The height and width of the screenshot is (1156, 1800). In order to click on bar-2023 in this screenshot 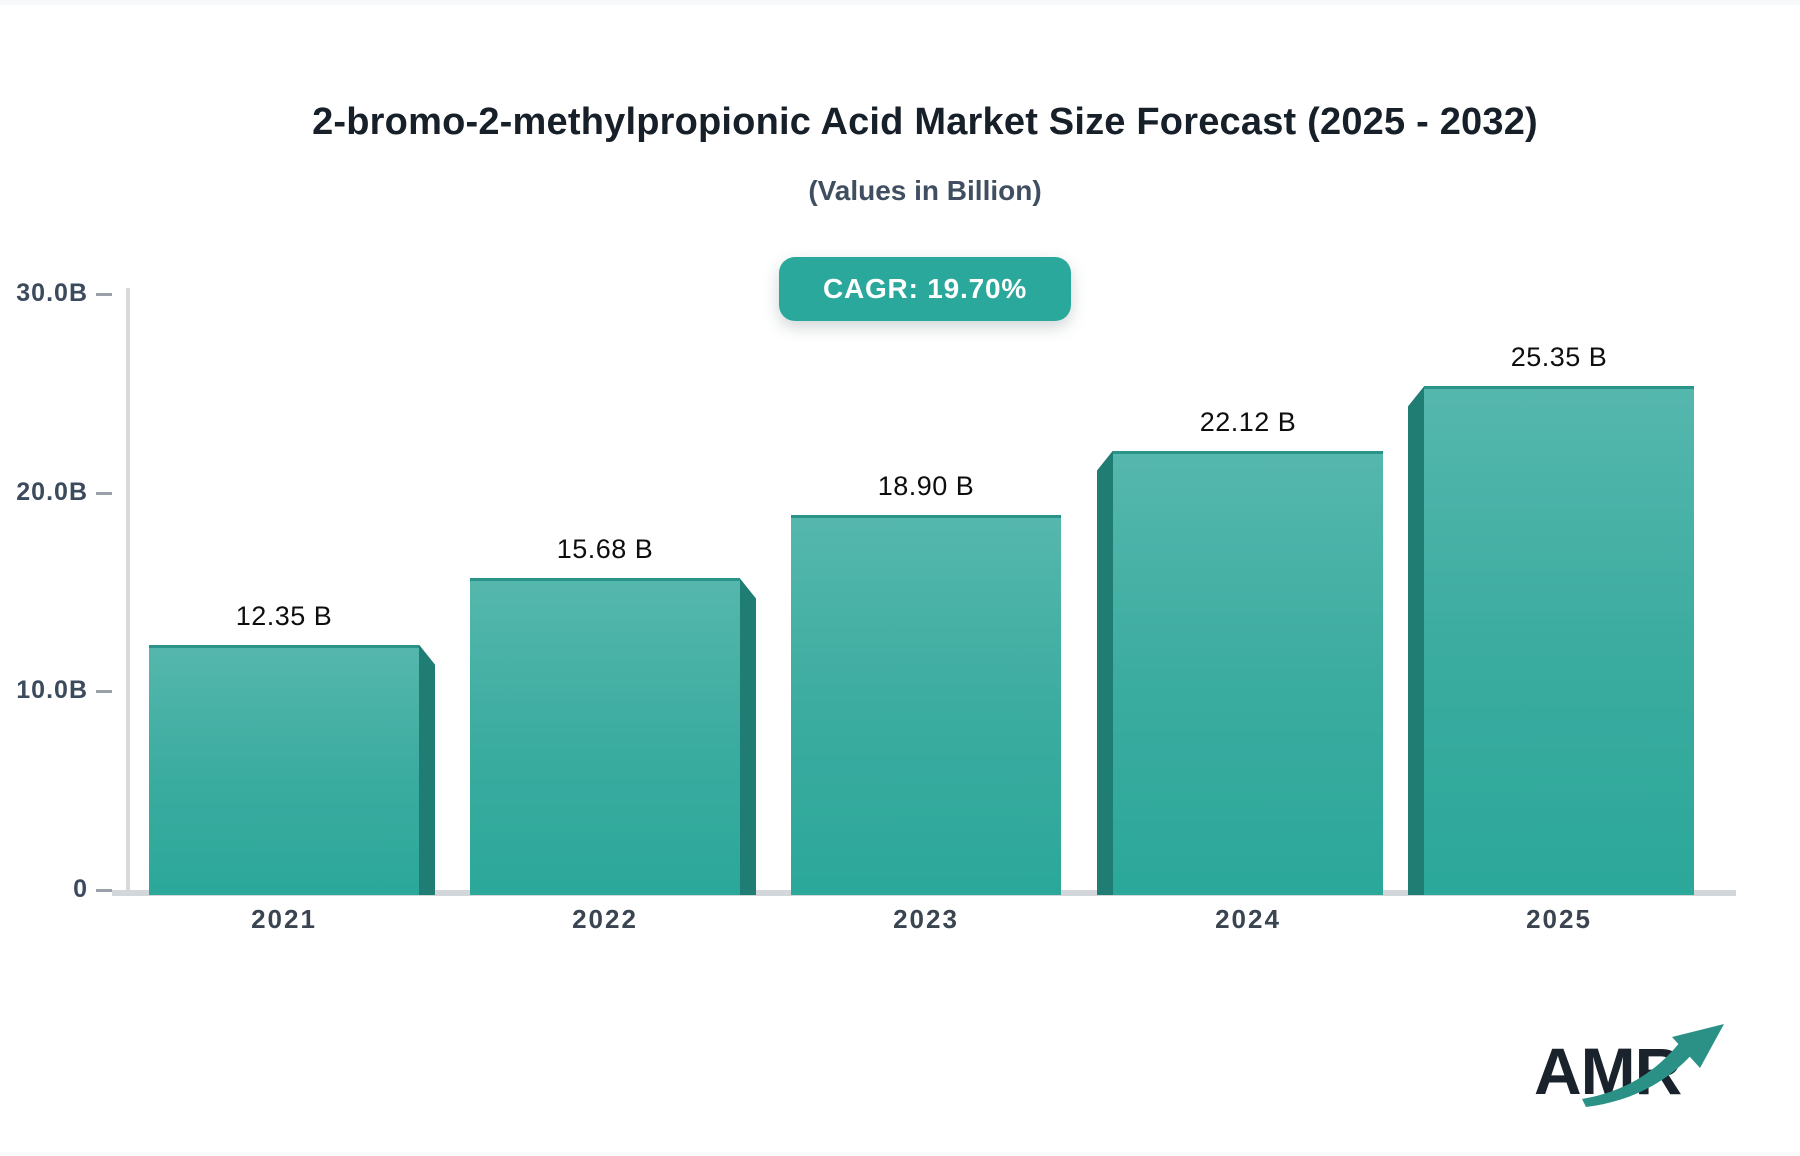, I will do `click(926, 704)`.